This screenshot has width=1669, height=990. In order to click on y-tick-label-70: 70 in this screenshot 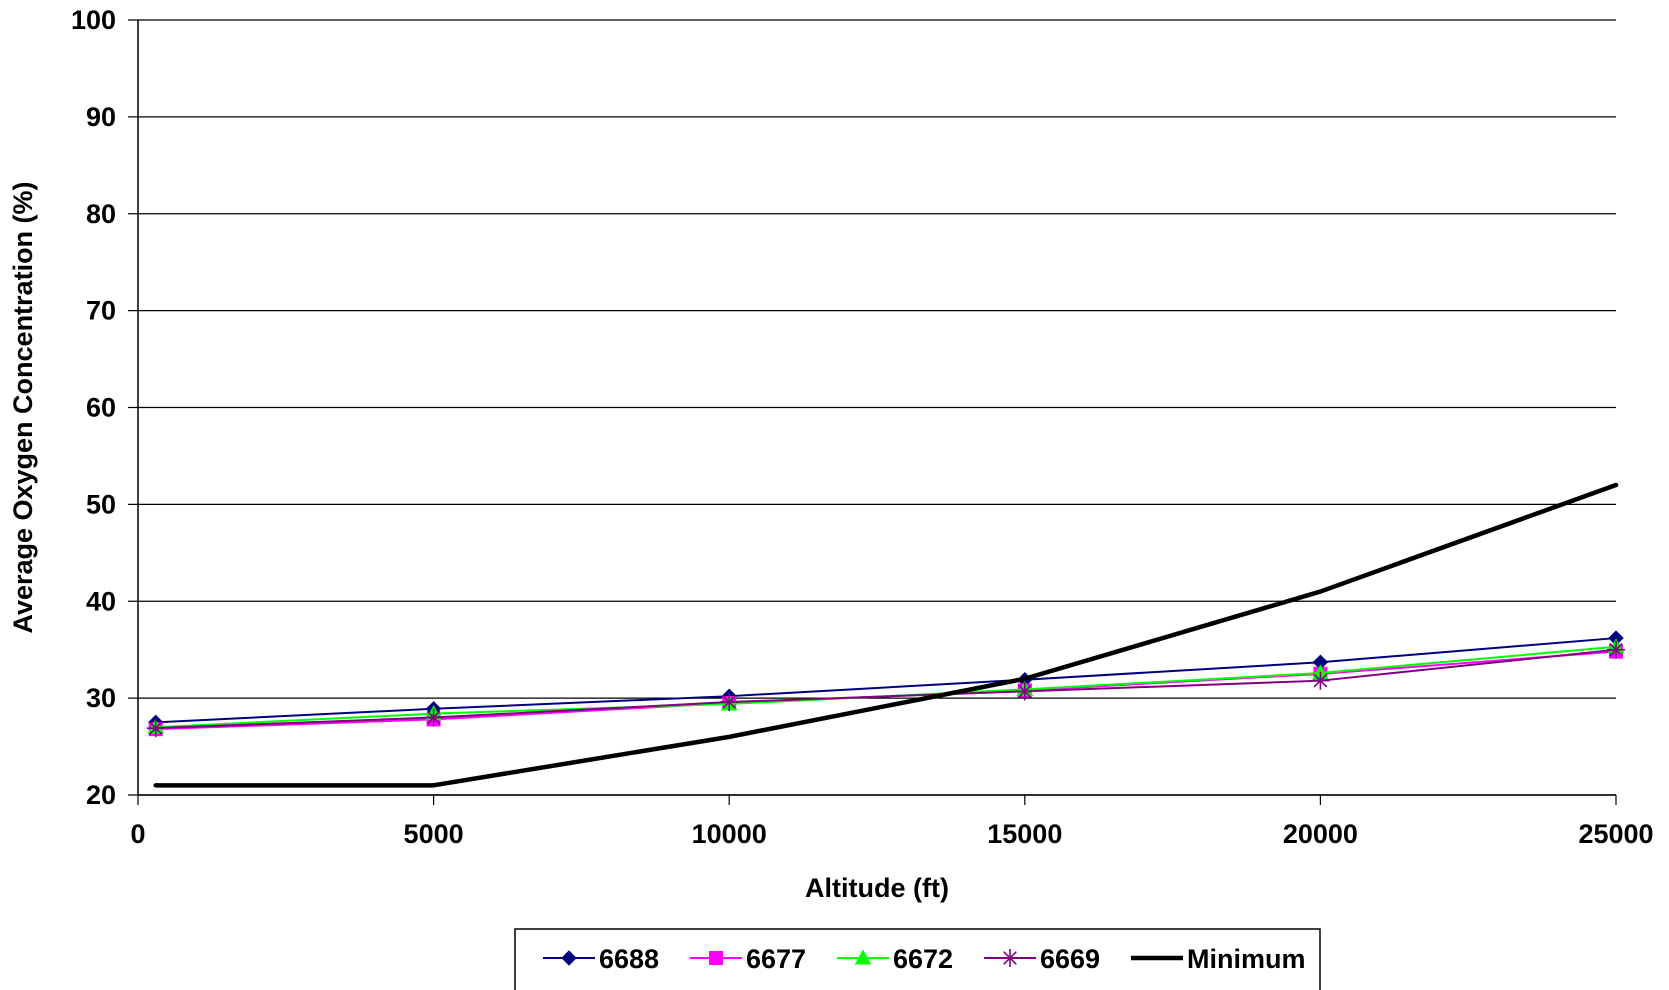, I will do `click(101, 311)`.